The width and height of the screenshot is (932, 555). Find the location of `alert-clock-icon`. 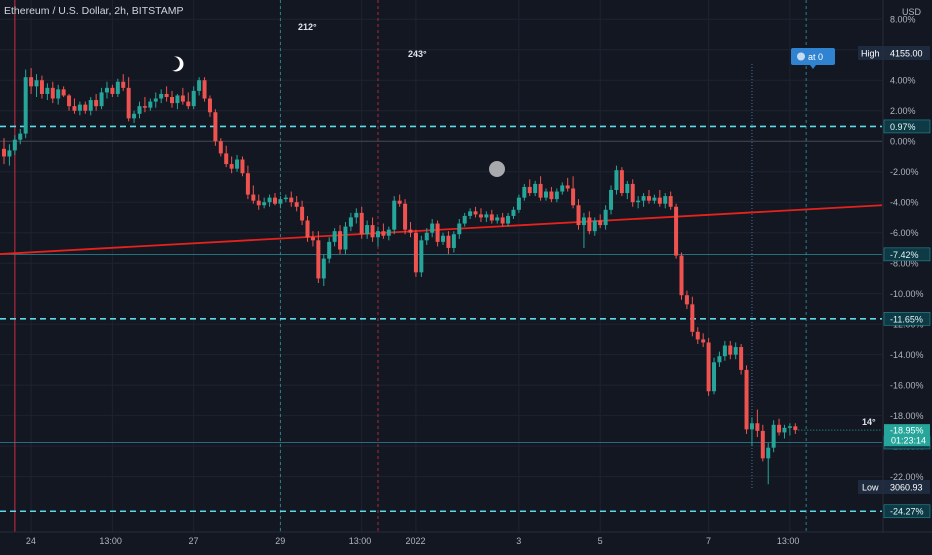

alert-clock-icon is located at coordinates (801, 56).